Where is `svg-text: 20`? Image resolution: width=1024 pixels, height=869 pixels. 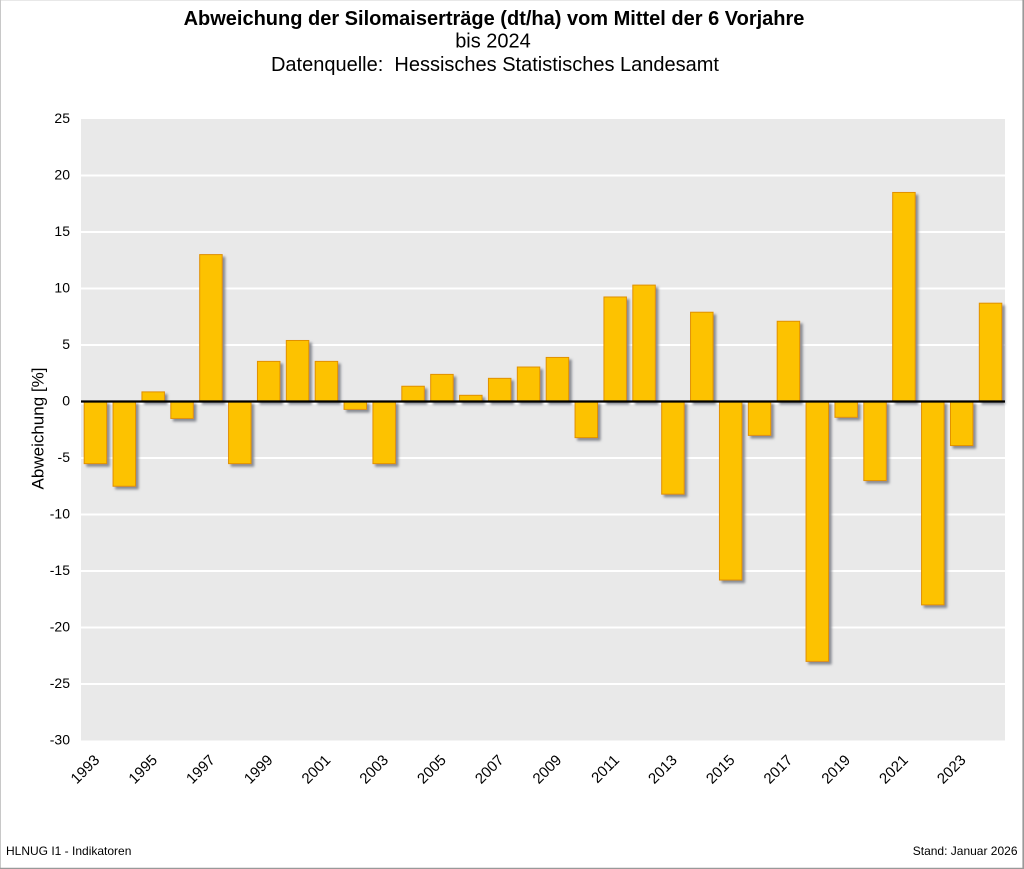 svg-text: 20 is located at coordinates (62, 175).